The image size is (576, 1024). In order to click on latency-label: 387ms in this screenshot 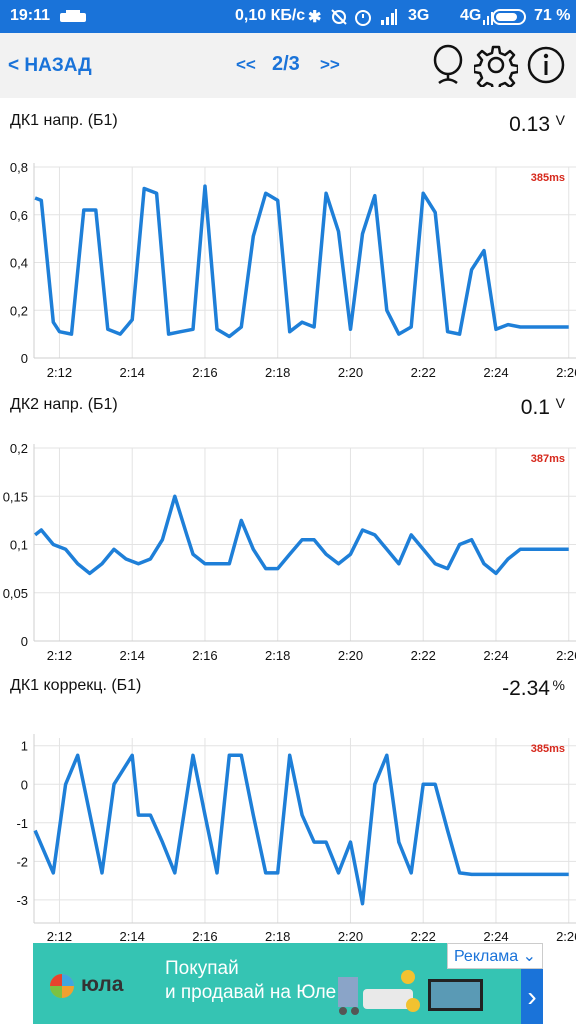, I will do `click(548, 459)`.